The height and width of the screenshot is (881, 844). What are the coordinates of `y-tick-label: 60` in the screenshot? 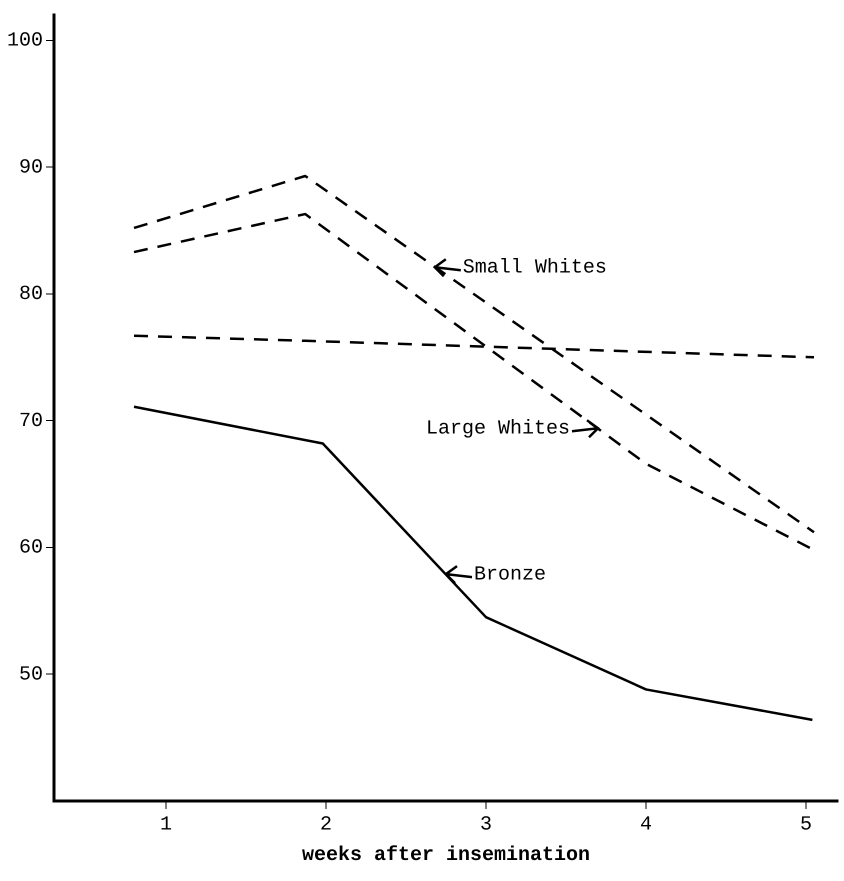 It's located at (31, 548).